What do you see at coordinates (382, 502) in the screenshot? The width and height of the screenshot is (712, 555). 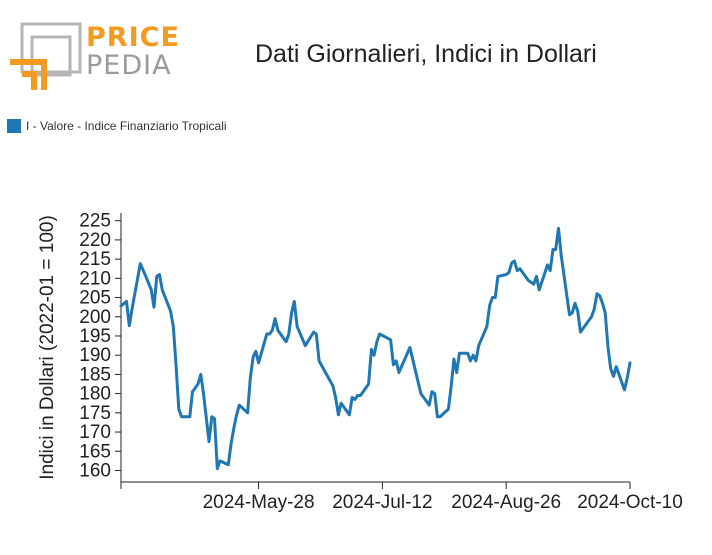 I see `x-tick-label: 2024-Jul-12` at bounding box center [382, 502].